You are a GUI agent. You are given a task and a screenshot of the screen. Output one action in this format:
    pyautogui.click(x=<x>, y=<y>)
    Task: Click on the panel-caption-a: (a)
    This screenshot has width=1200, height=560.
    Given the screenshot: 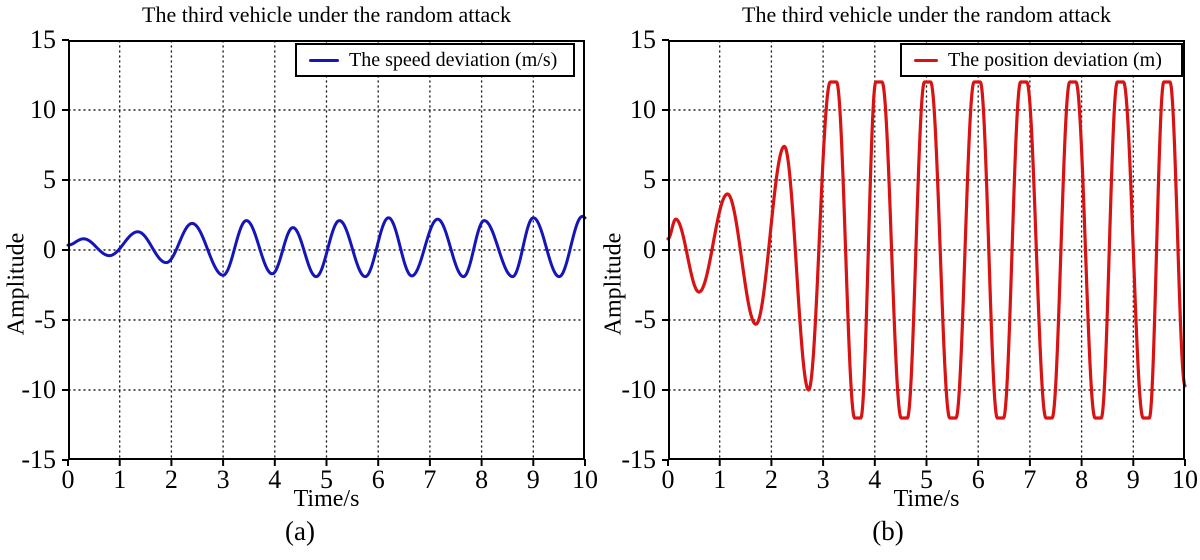 What is the action you would take?
    pyautogui.click(x=300, y=531)
    